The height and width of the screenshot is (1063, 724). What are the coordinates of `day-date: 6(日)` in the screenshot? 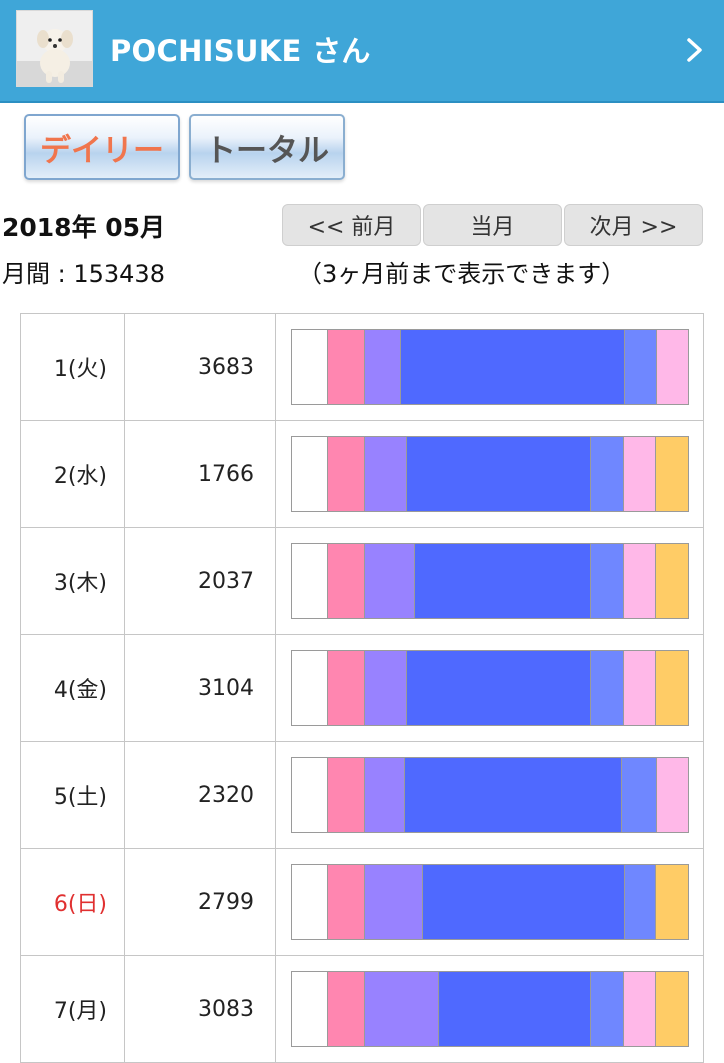 It's located at (72, 902).